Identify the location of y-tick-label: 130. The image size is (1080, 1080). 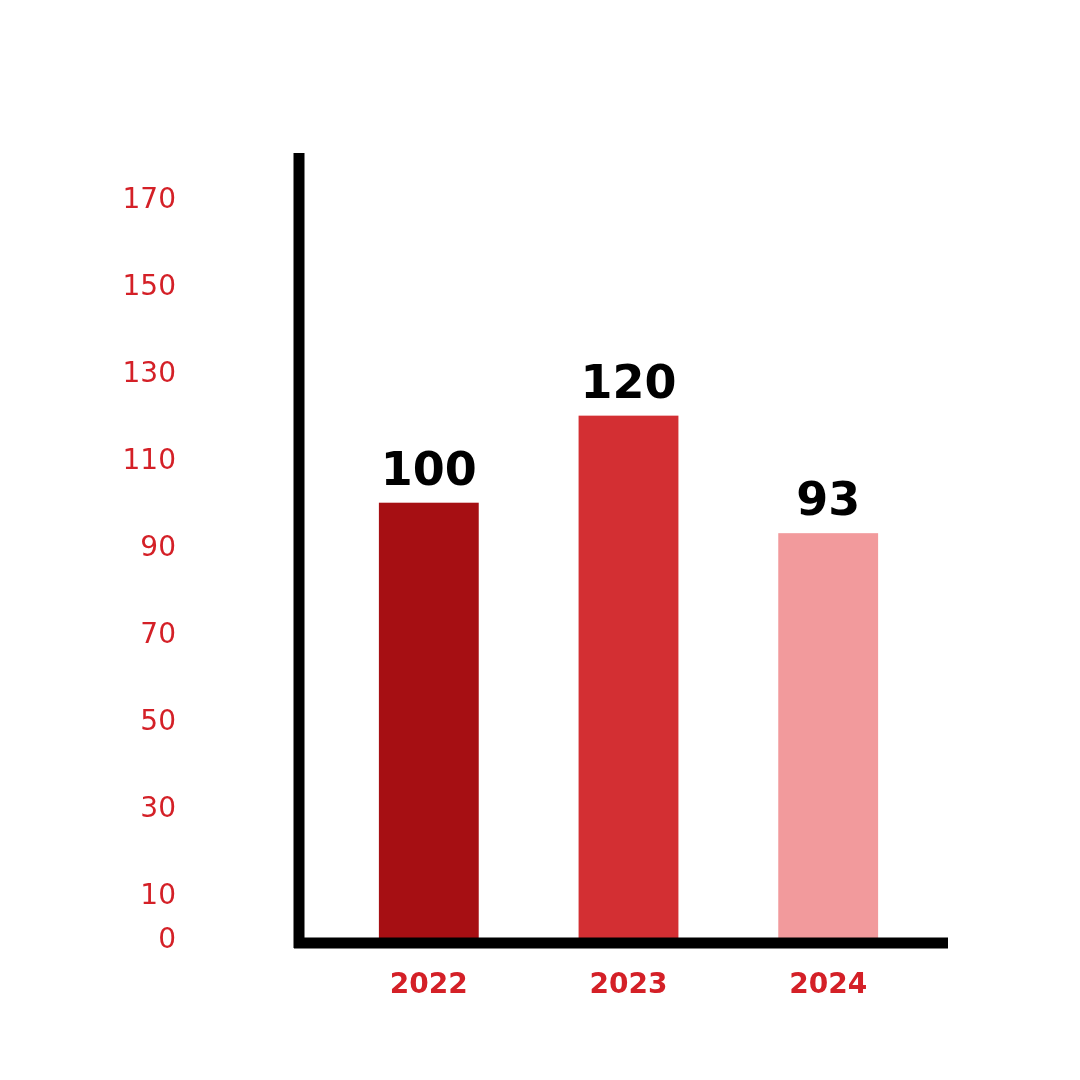
(149, 372).